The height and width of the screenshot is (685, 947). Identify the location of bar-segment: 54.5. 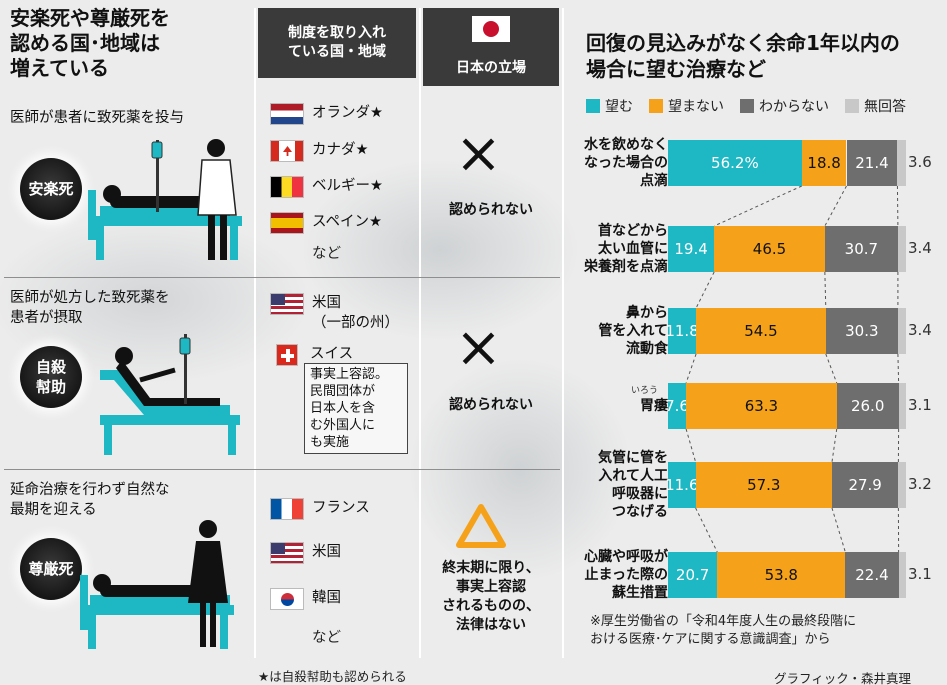
(761, 331).